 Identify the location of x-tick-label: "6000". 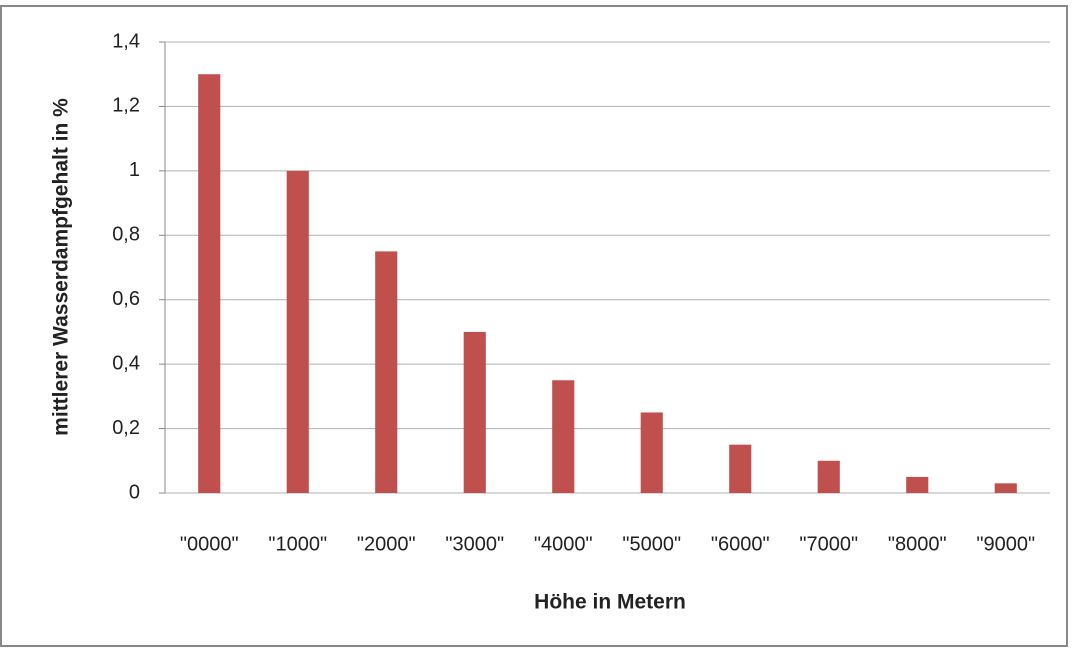
(740, 544).